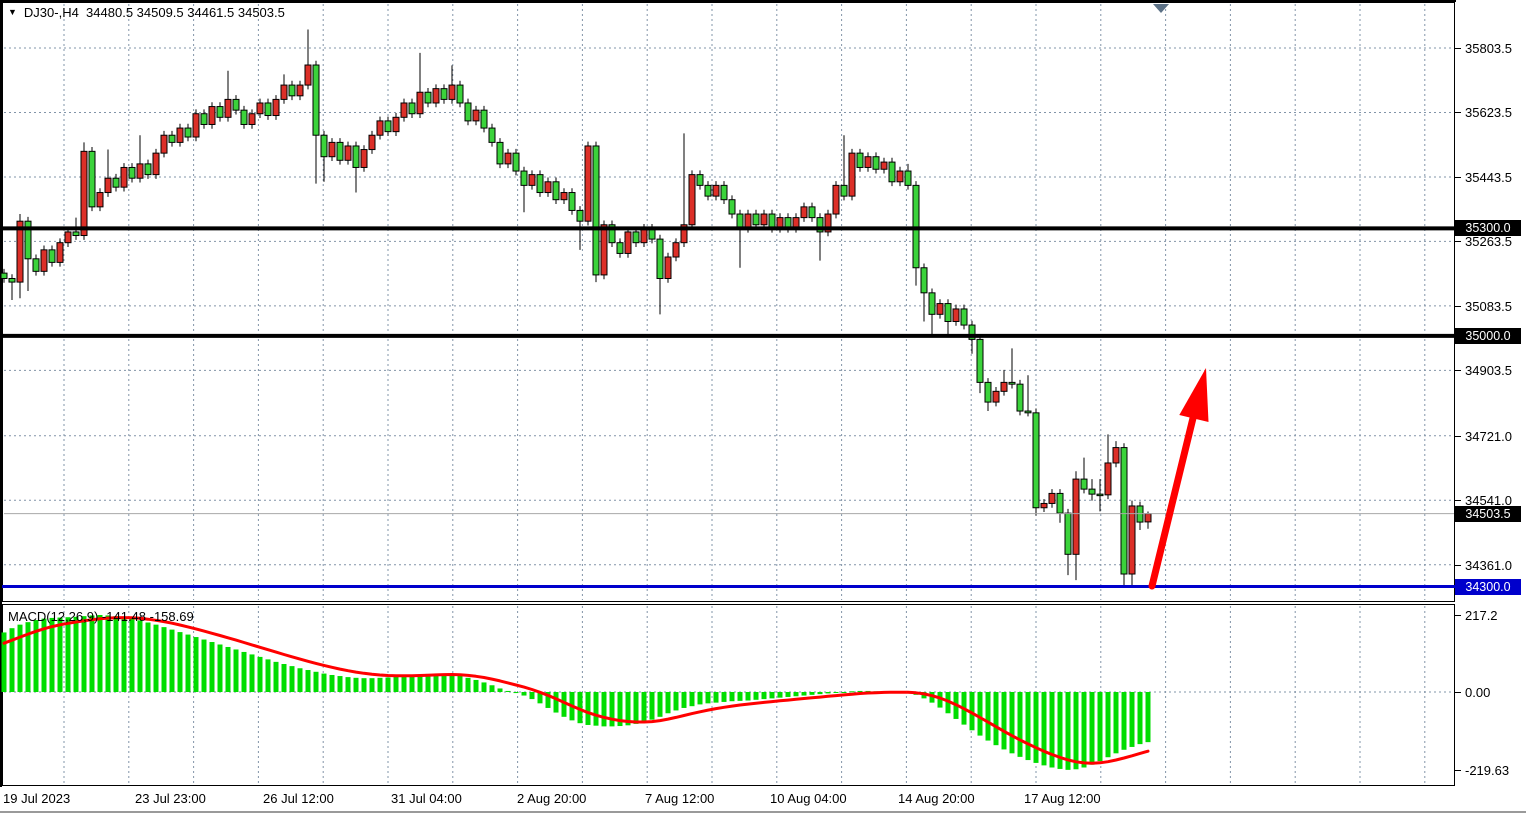 The image size is (1526, 813). What do you see at coordinates (12, 12) in the screenshot?
I see `symbol-dropdown-icon: ▼` at bounding box center [12, 12].